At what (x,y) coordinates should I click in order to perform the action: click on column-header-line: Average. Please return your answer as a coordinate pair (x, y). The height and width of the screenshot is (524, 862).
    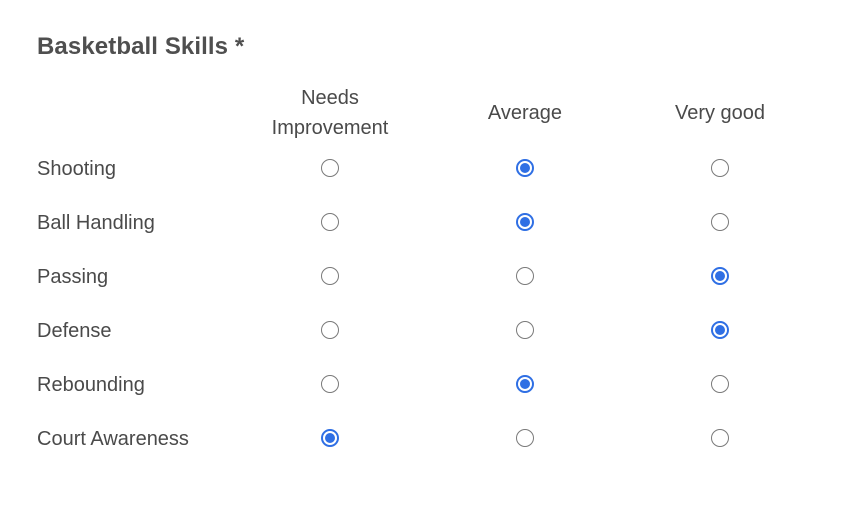
    Looking at the image, I should click on (525, 113).